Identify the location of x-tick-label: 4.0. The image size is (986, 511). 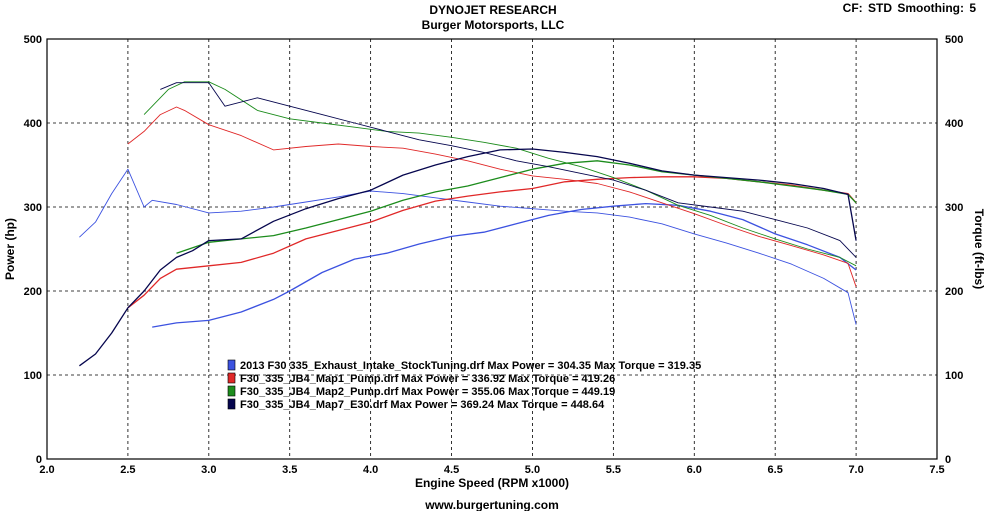
(370, 470).